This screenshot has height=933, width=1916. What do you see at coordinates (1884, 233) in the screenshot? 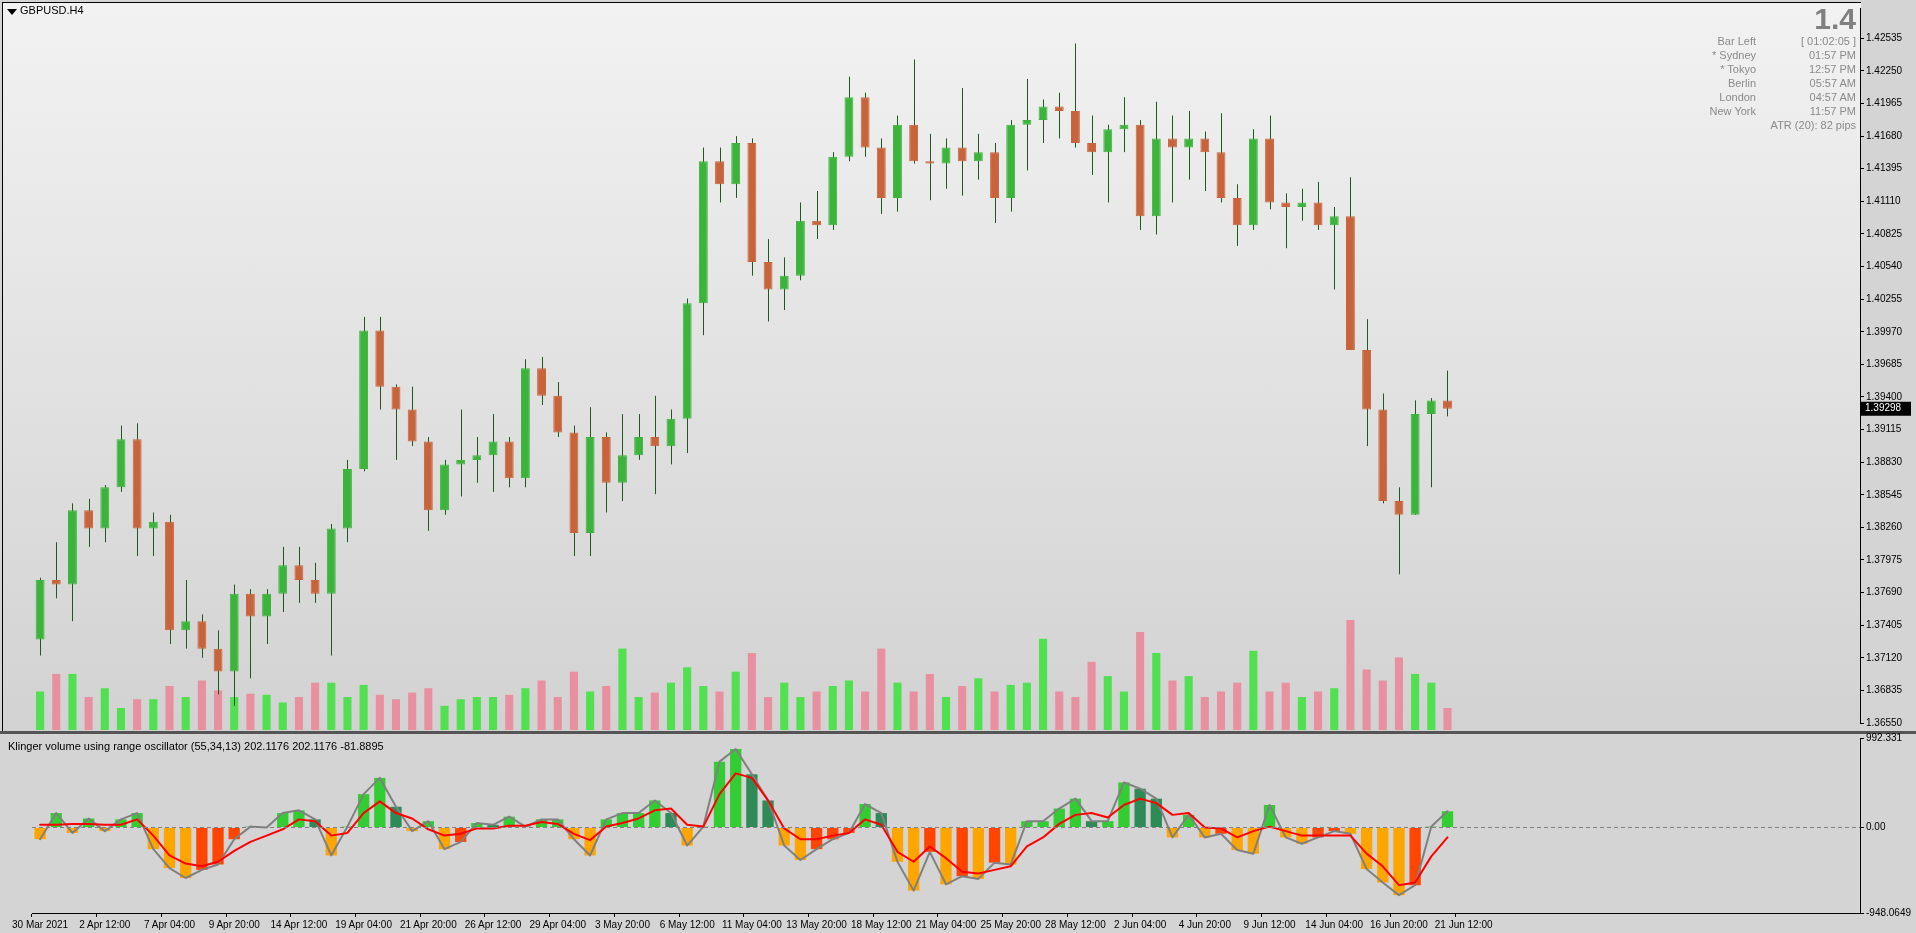
I see `y-tick-label: 1.40825` at bounding box center [1884, 233].